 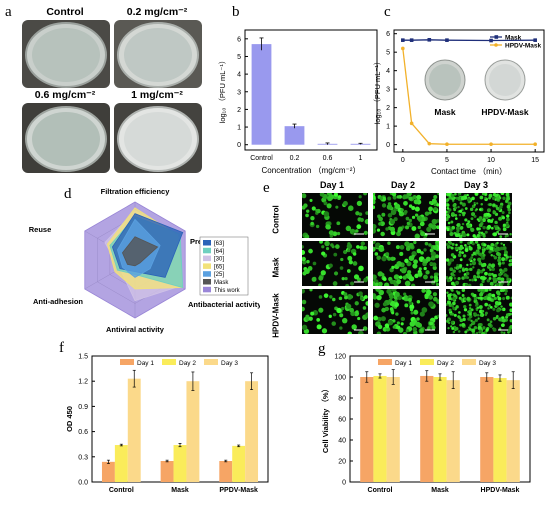 I want to click on legend-label: [25], so click(x=219, y=275).